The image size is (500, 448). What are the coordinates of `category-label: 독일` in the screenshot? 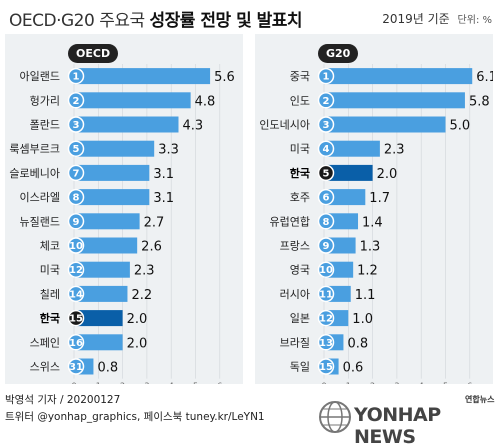 It's located at (300, 367).